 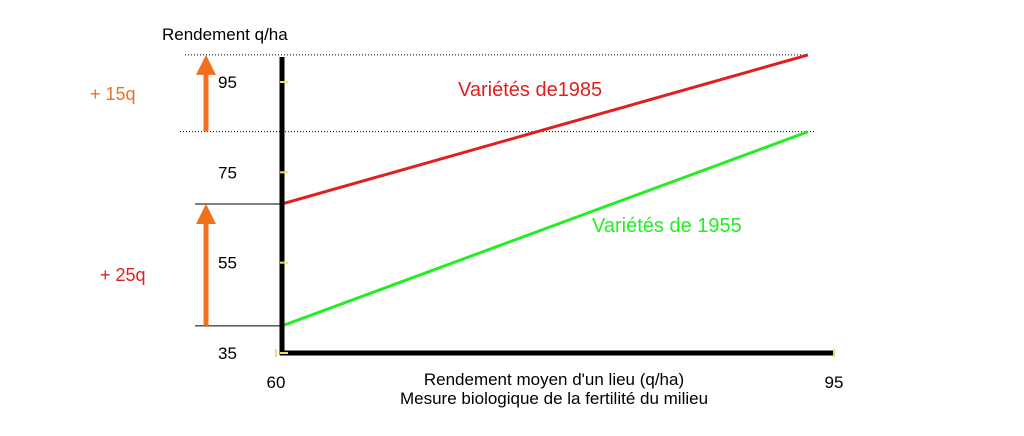 I want to click on gain-label-15q: + 15q, so click(x=113, y=94).